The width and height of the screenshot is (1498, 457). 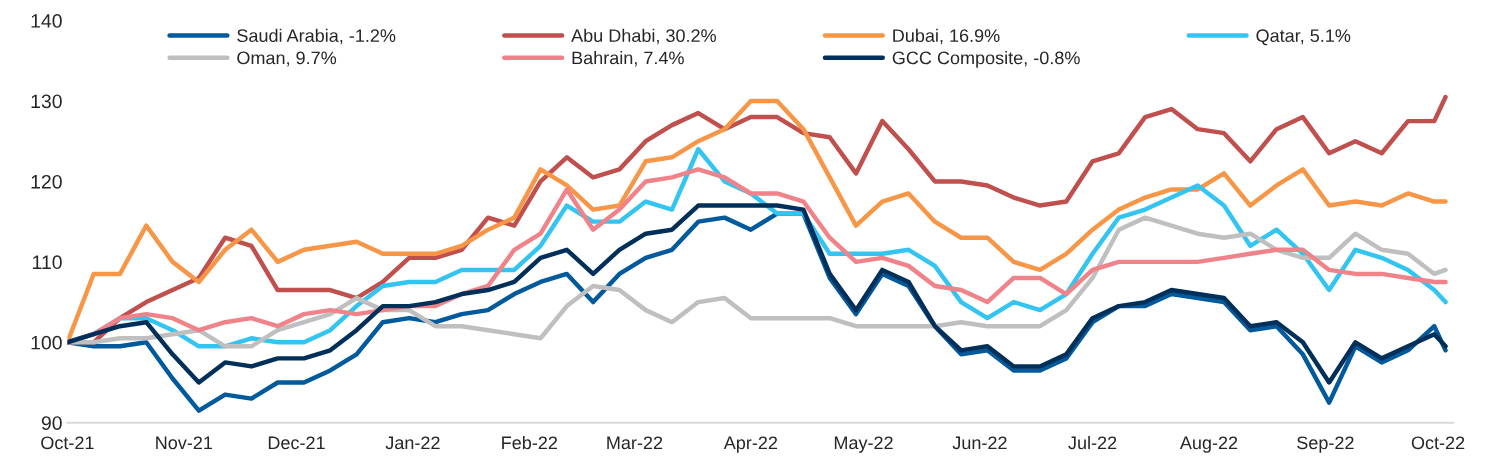 What do you see at coordinates (750, 444) in the screenshot?
I see `x-tick-label: Apr-22` at bounding box center [750, 444].